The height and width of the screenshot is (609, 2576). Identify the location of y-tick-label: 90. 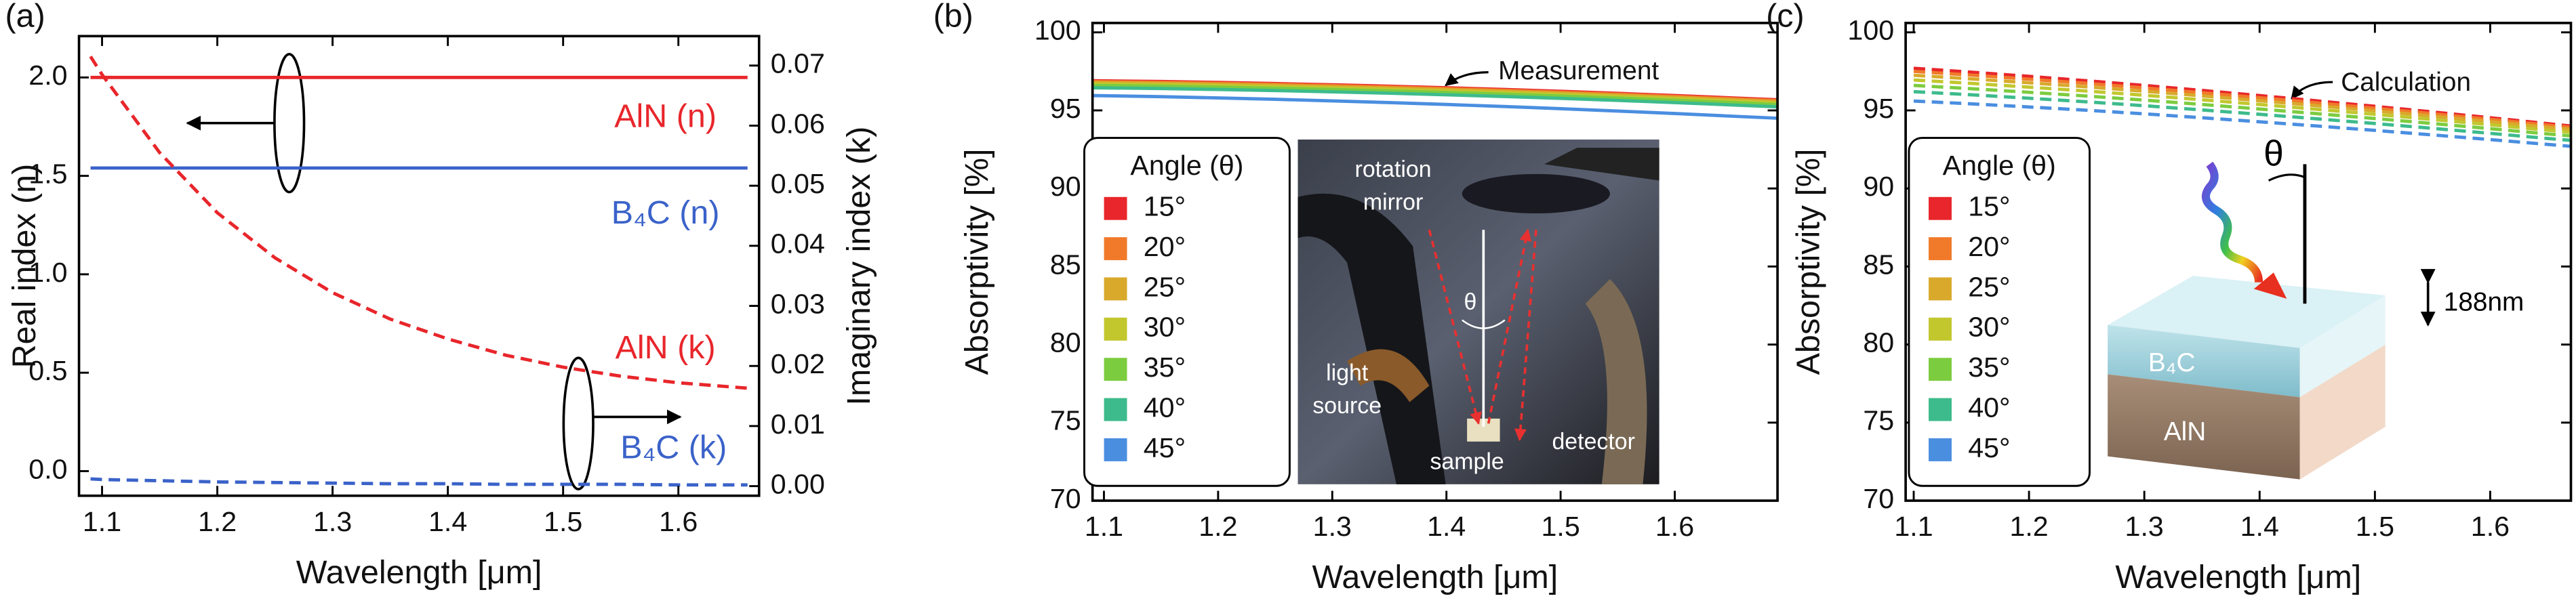
(1878, 187).